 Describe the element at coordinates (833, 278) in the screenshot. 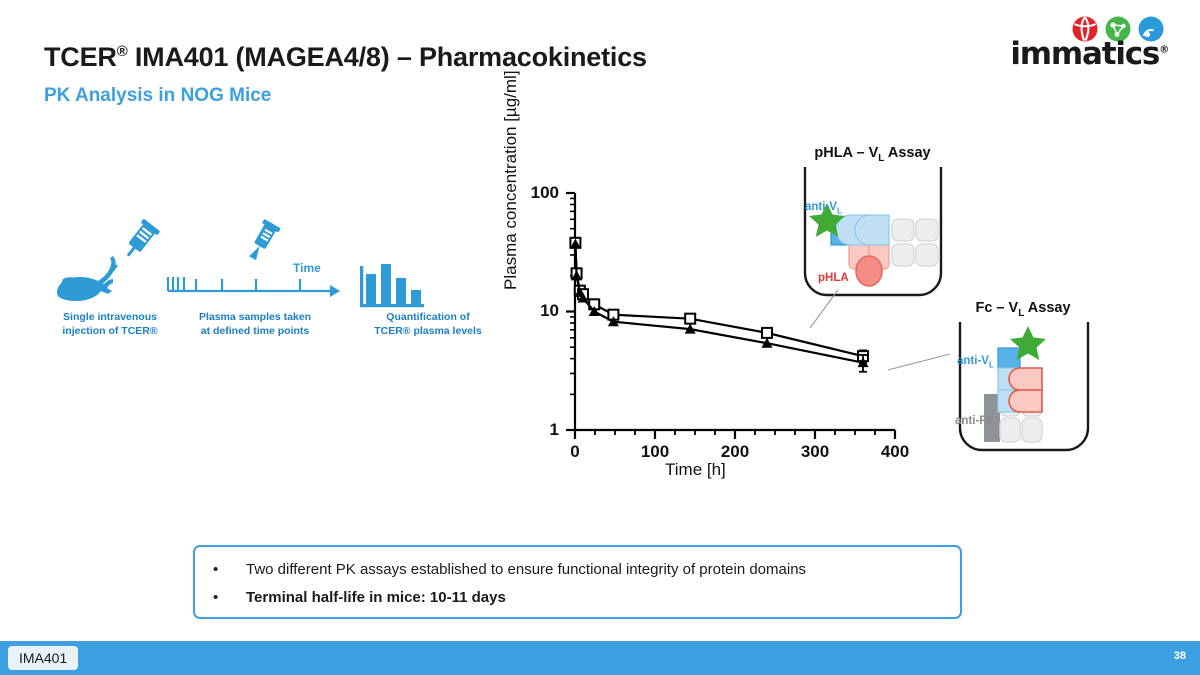

I see `assay-1-label-phla: pHLA` at that location.